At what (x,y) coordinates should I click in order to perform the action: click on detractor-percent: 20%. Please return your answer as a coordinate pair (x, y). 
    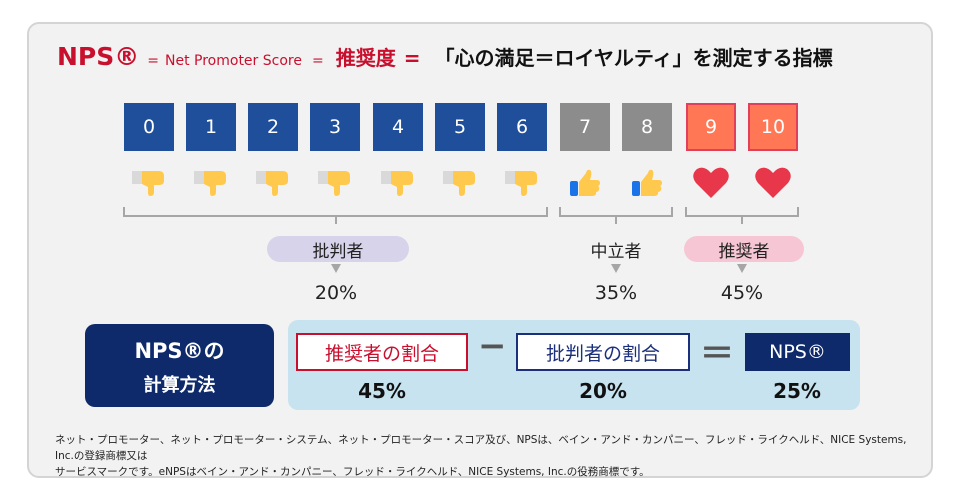
    Looking at the image, I should click on (336, 293).